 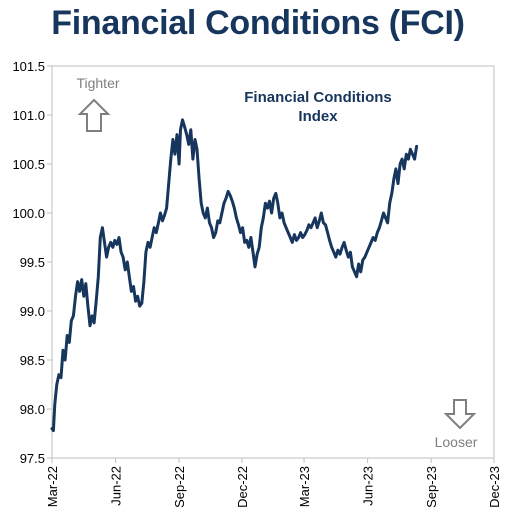 What do you see at coordinates (304, 486) in the screenshot?
I see `x-tick-label: Mar-23` at bounding box center [304, 486].